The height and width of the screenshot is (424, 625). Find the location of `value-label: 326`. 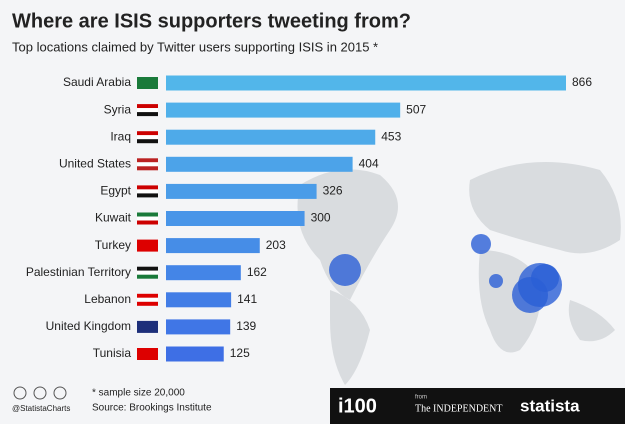

value-label: 326 is located at coordinates (333, 191).